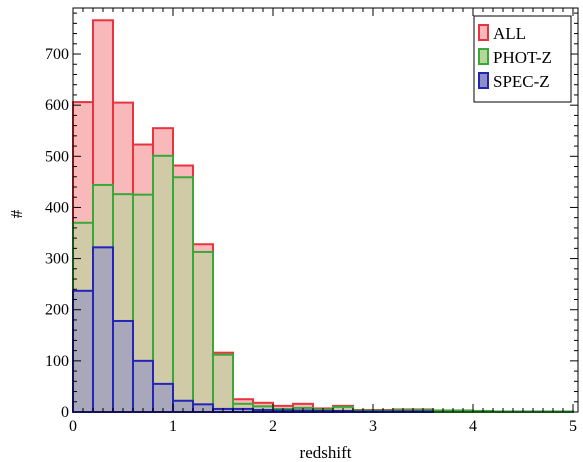 The image size is (583, 462). I want to click on y-tick-label: 0, so click(65, 412).